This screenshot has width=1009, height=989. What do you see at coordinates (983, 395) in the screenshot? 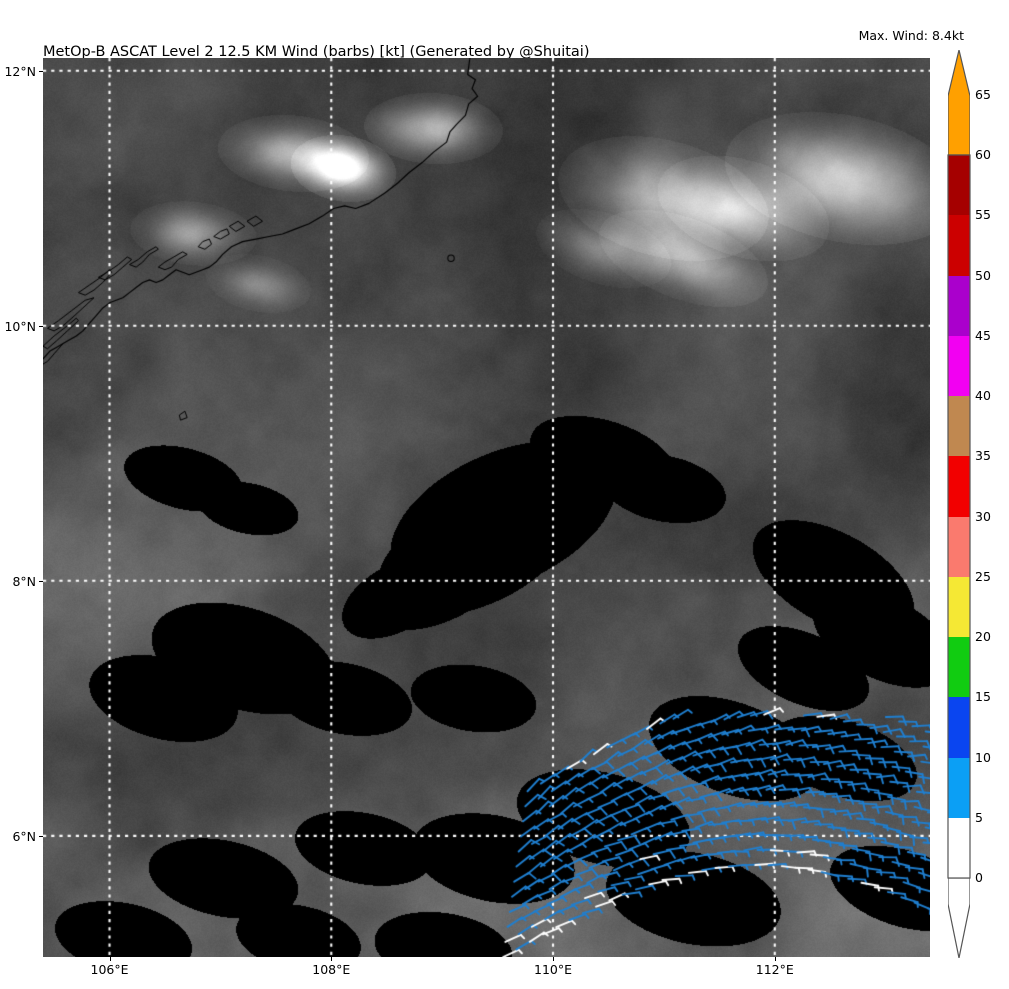
I see `colorbar-tick-label-40: 40` at bounding box center [983, 395].